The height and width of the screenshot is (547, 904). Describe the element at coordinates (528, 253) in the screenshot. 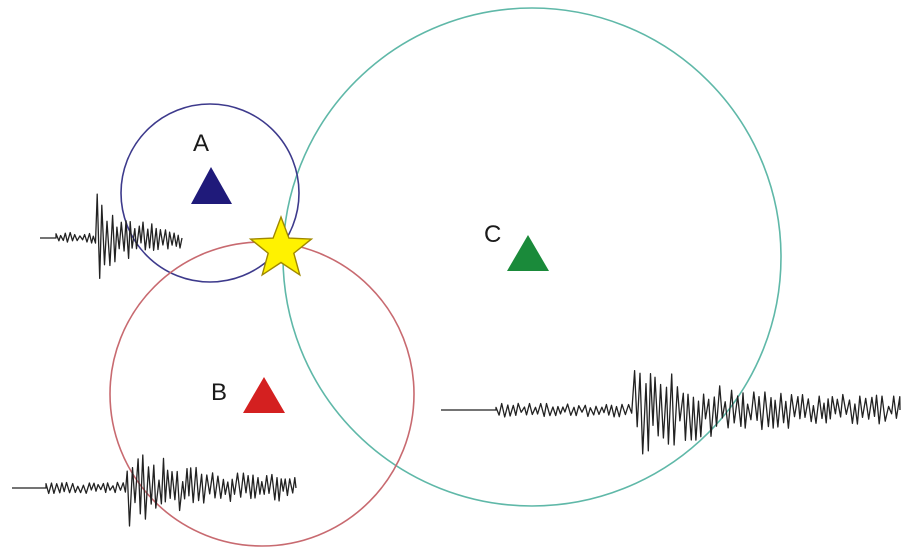

I see `station-c-triangle-icon` at that location.